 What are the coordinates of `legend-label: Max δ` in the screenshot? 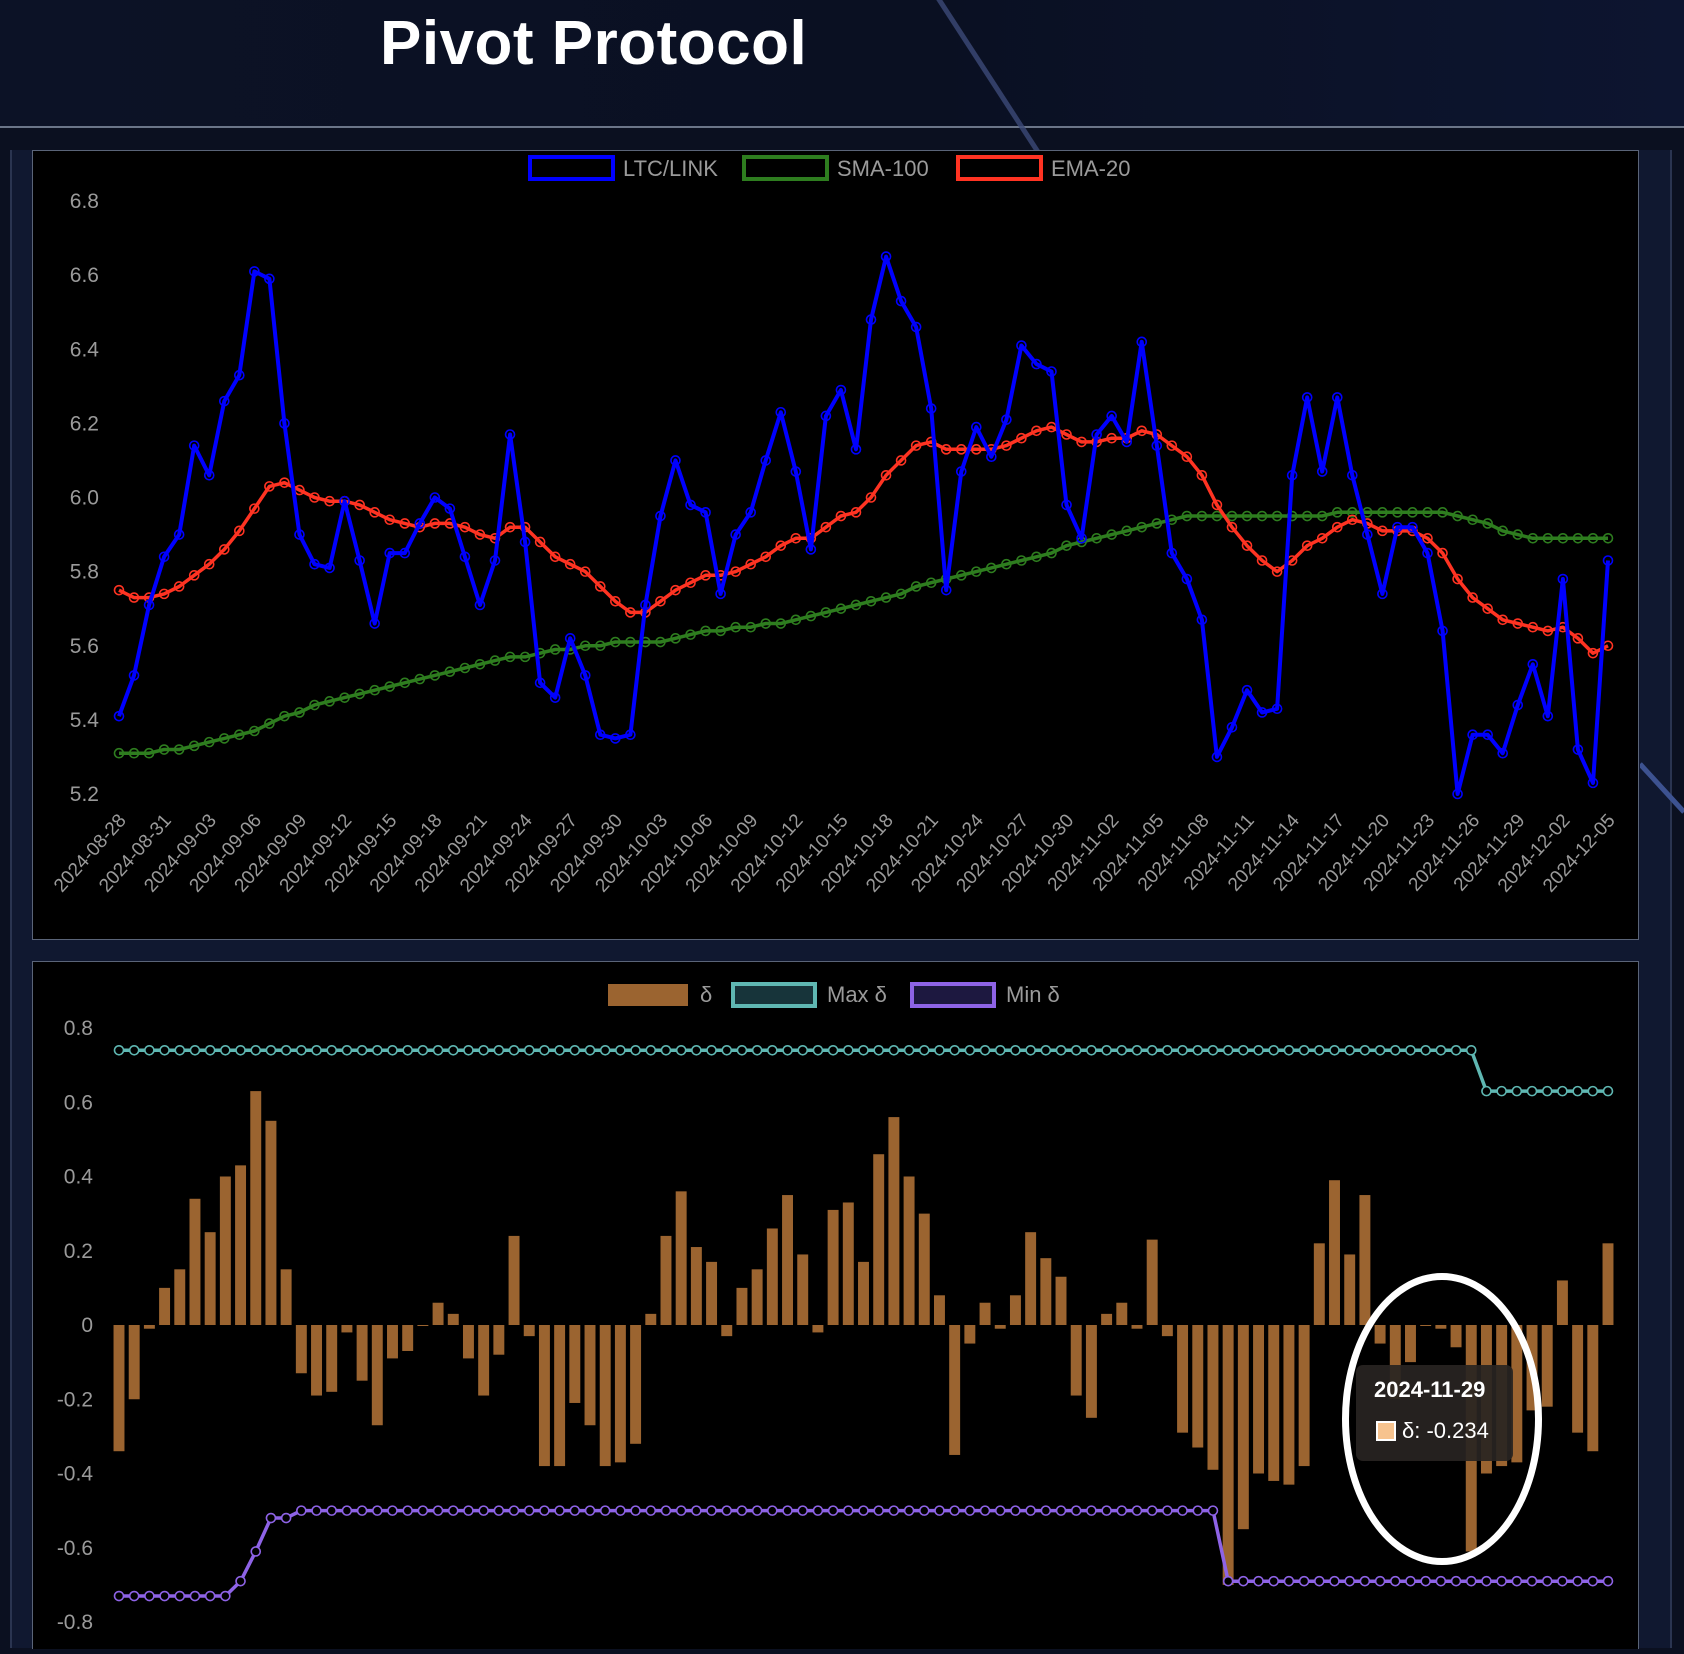 It's located at (857, 994).